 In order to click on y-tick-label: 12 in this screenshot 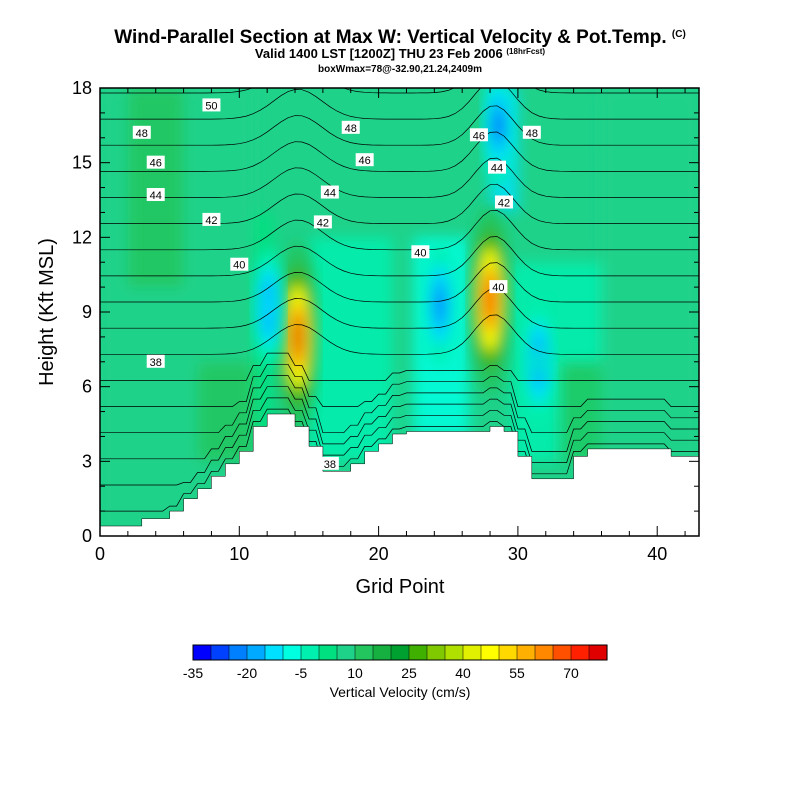, I will do `click(82, 237)`.